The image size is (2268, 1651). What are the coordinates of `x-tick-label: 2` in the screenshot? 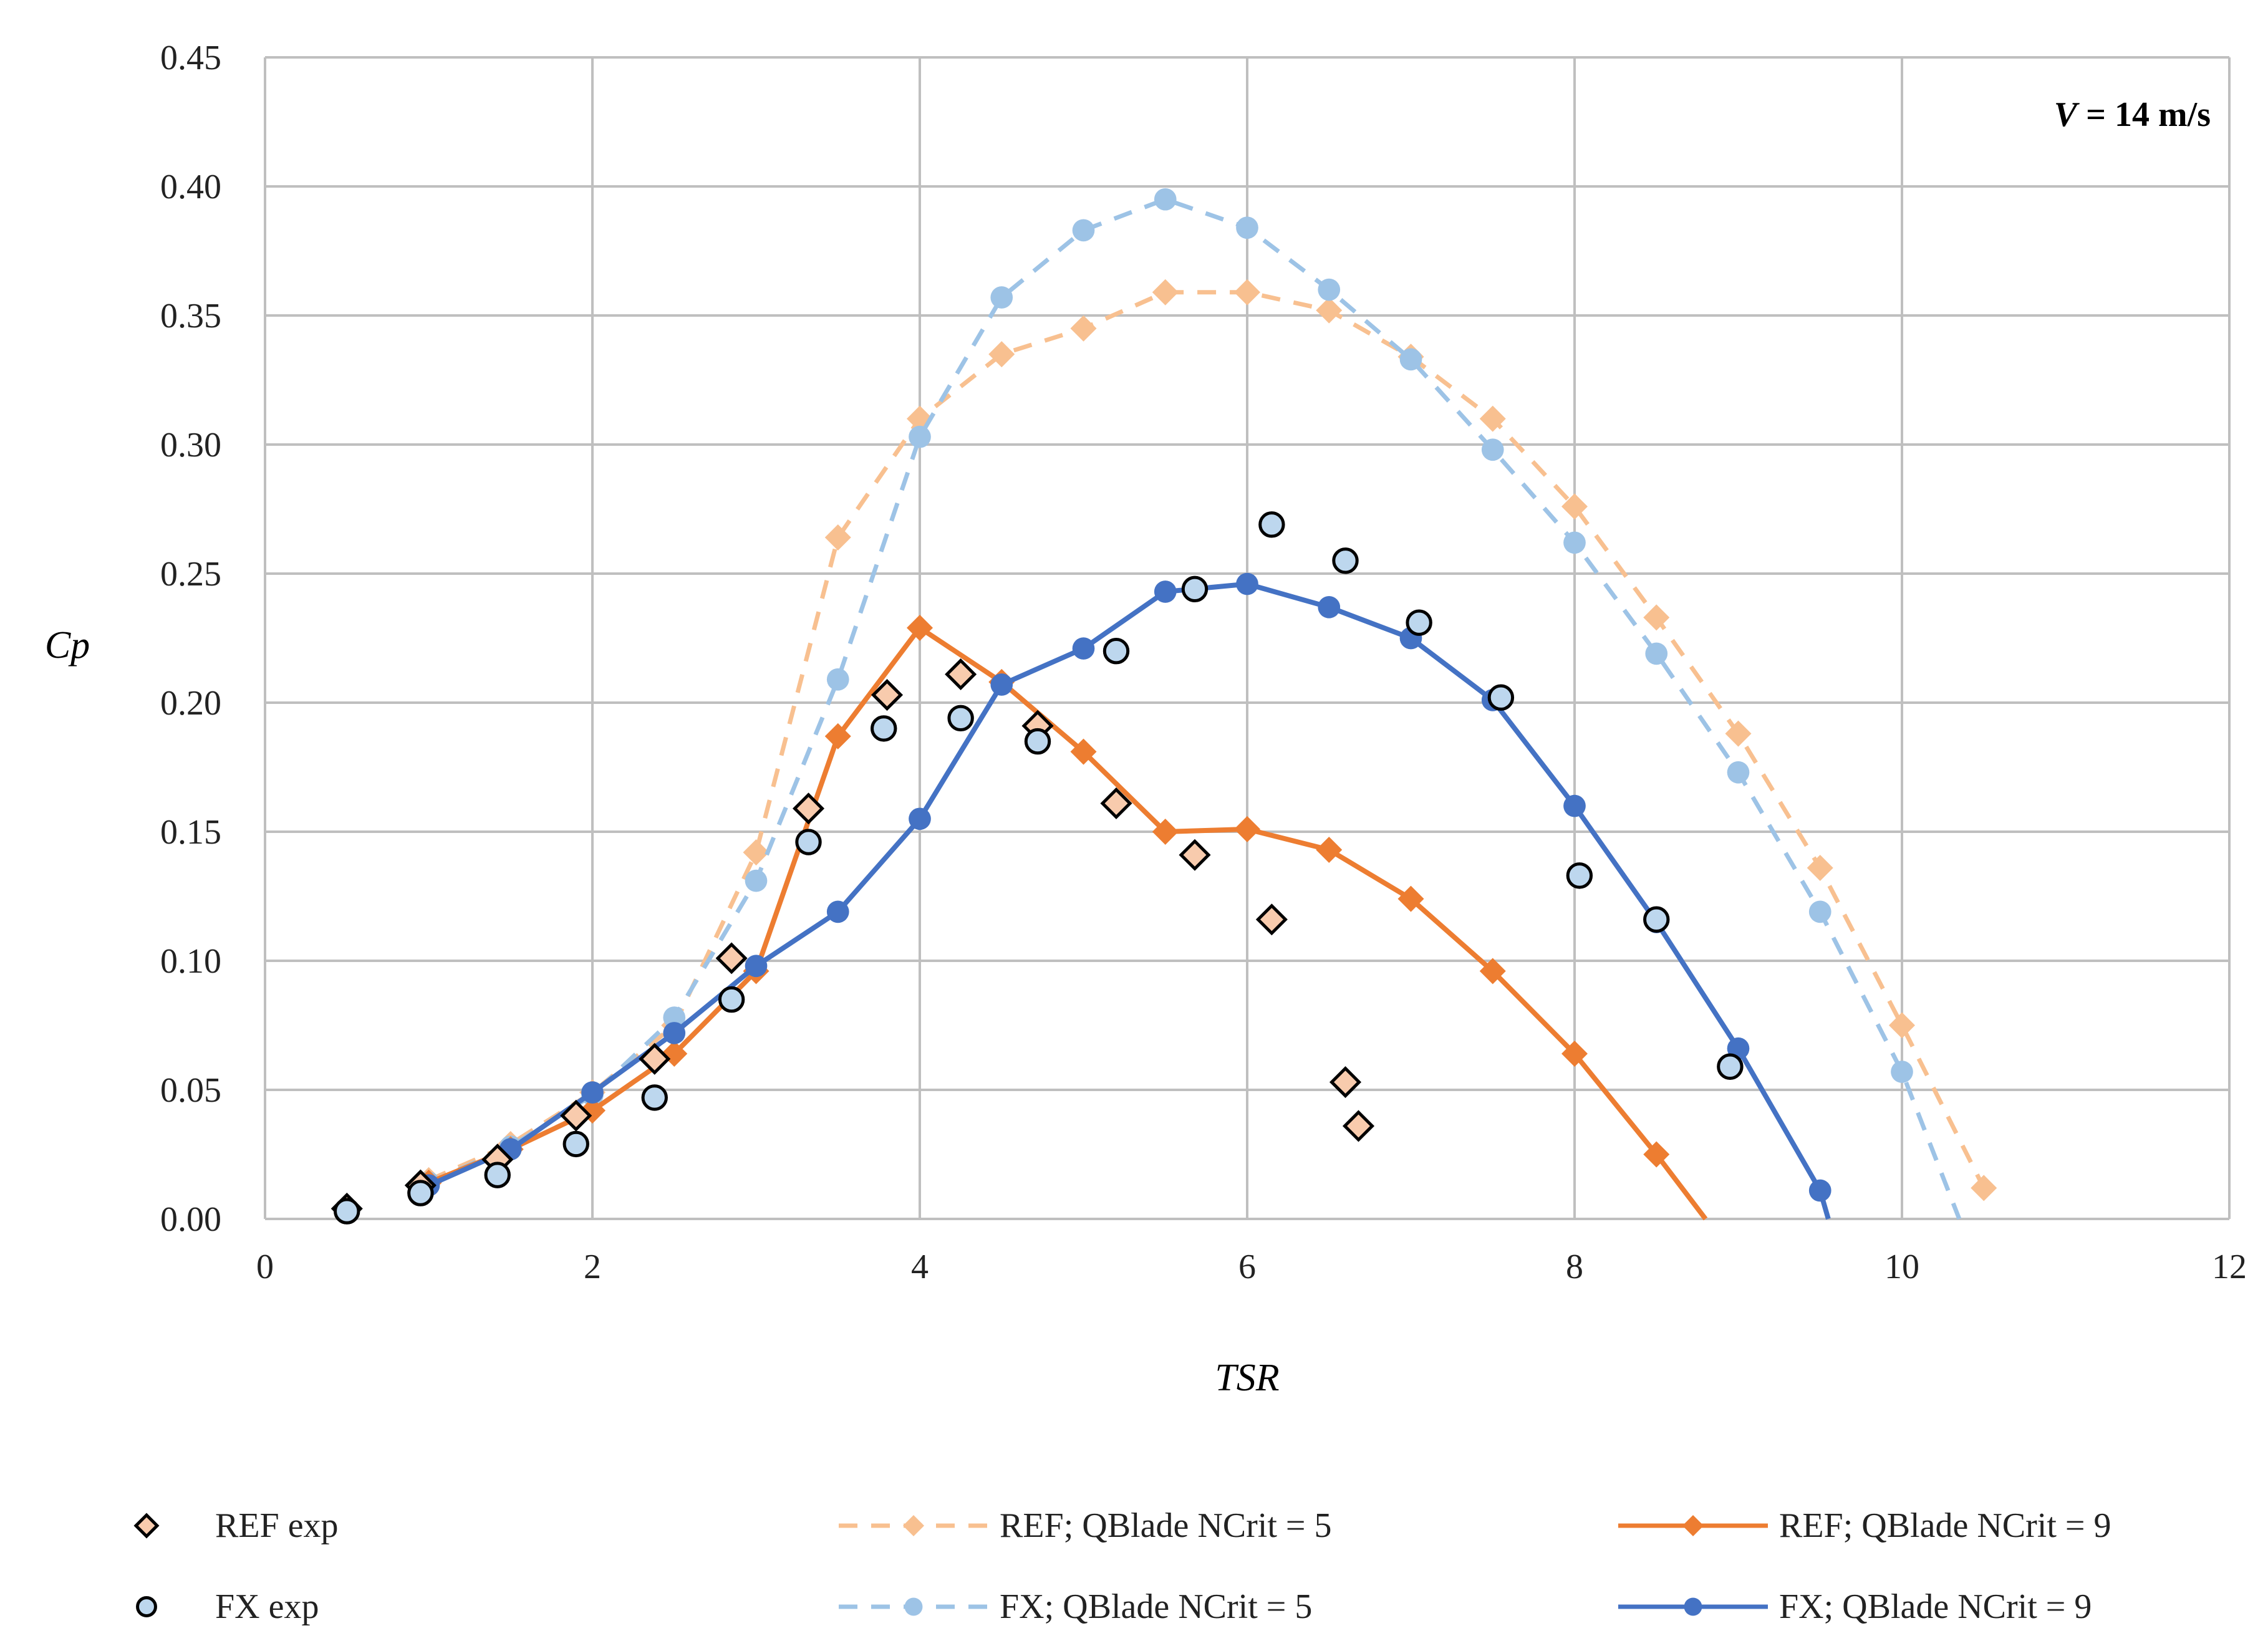 It's located at (592, 1267).